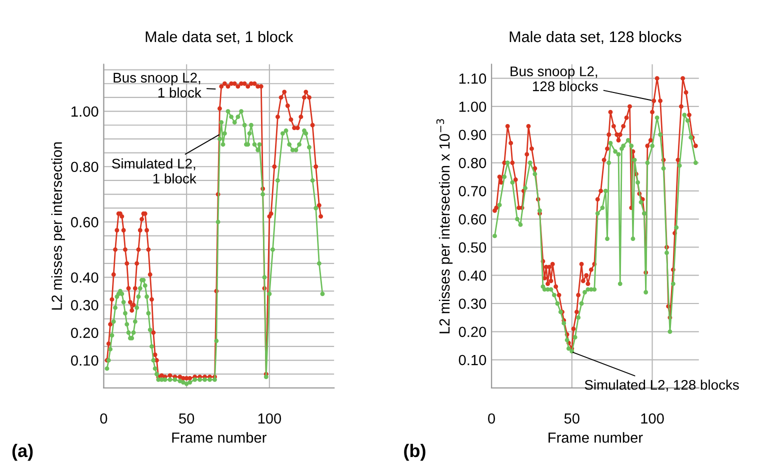 Image resolution: width=768 pixels, height=476 pixels. I want to click on annotation: Bus snoop L2, 128 blocks, so click(554, 79).